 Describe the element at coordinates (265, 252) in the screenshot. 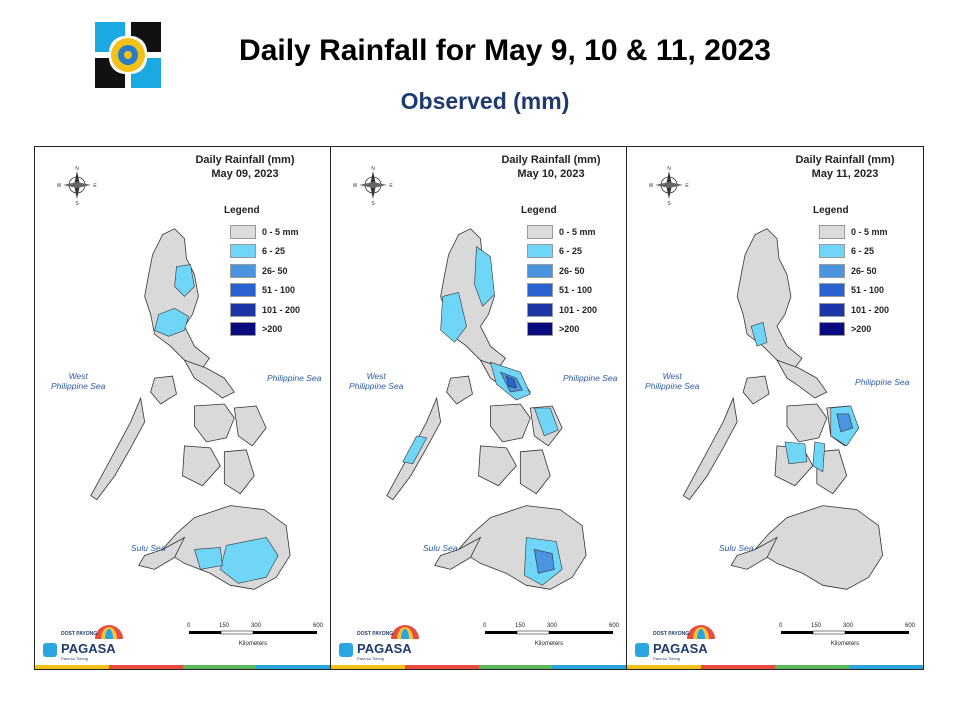

I see `legend-row: 6 - 25` at that location.